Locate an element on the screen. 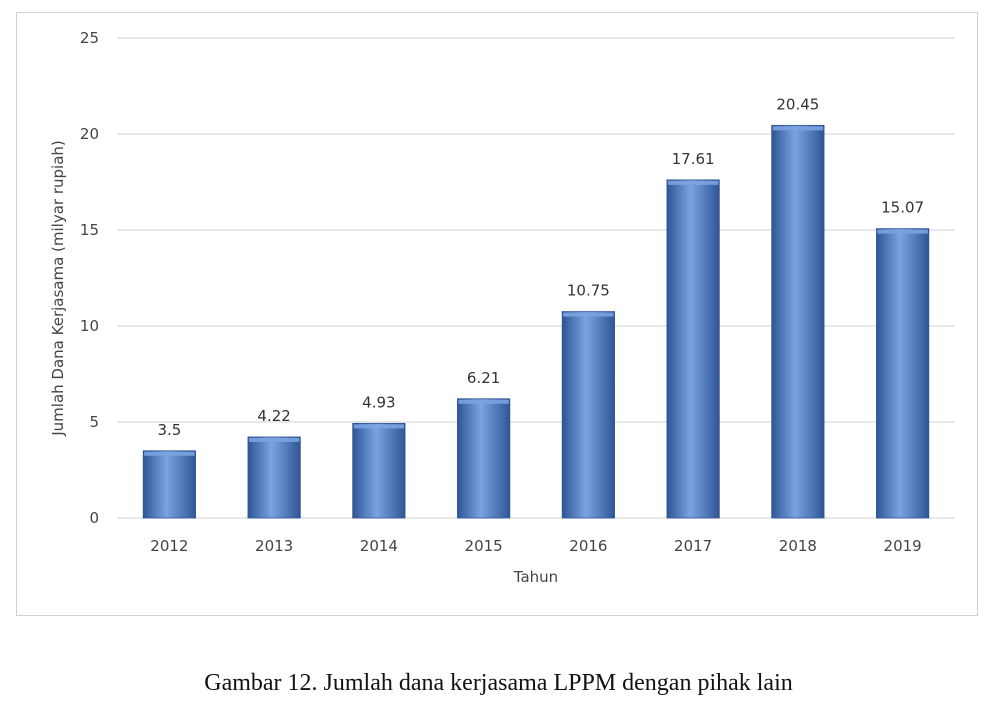 The height and width of the screenshot is (709, 997). data-label: 17.61 is located at coordinates (693, 159).